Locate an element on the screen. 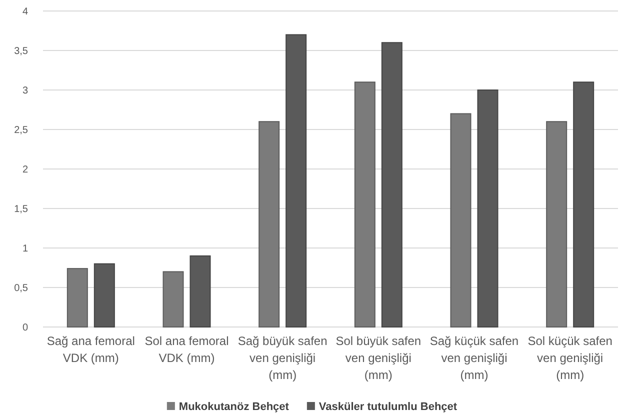 This screenshot has height=418, width=624. legend-label: Vasküler tutulumlu Behçet is located at coordinates (388, 406).